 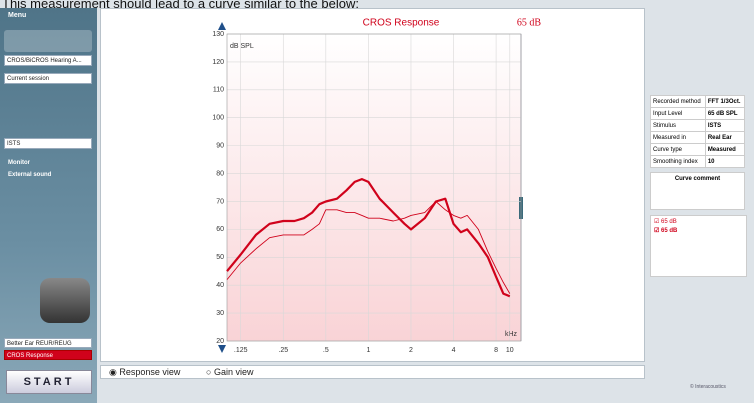 What do you see at coordinates (283, 350) in the screenshot?
I see `x-tick-label: .25` at bounding box center [283, 350].